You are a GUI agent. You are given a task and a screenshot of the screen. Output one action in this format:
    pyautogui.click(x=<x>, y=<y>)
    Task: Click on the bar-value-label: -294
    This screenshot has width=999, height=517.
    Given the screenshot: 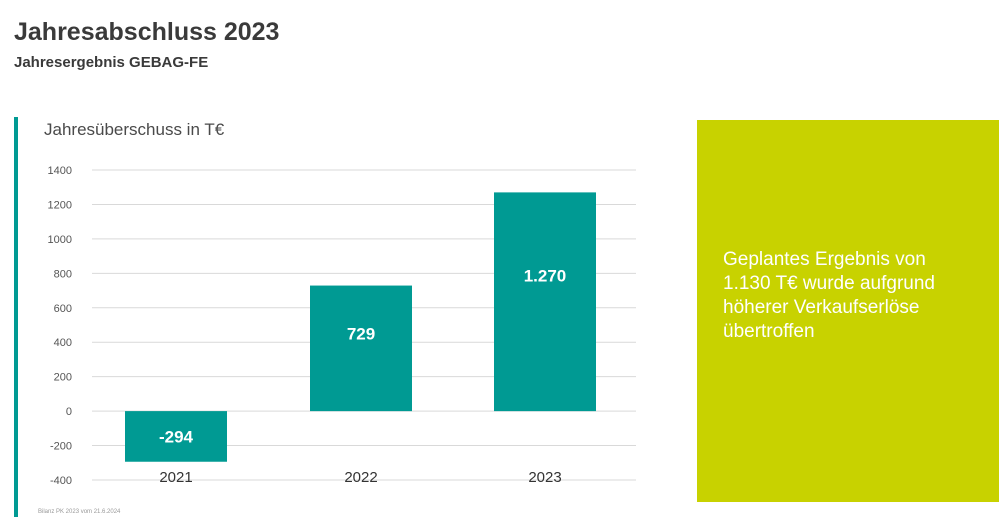 What is the action you would take?
    pyautogui.click(x=176, y=436)
    